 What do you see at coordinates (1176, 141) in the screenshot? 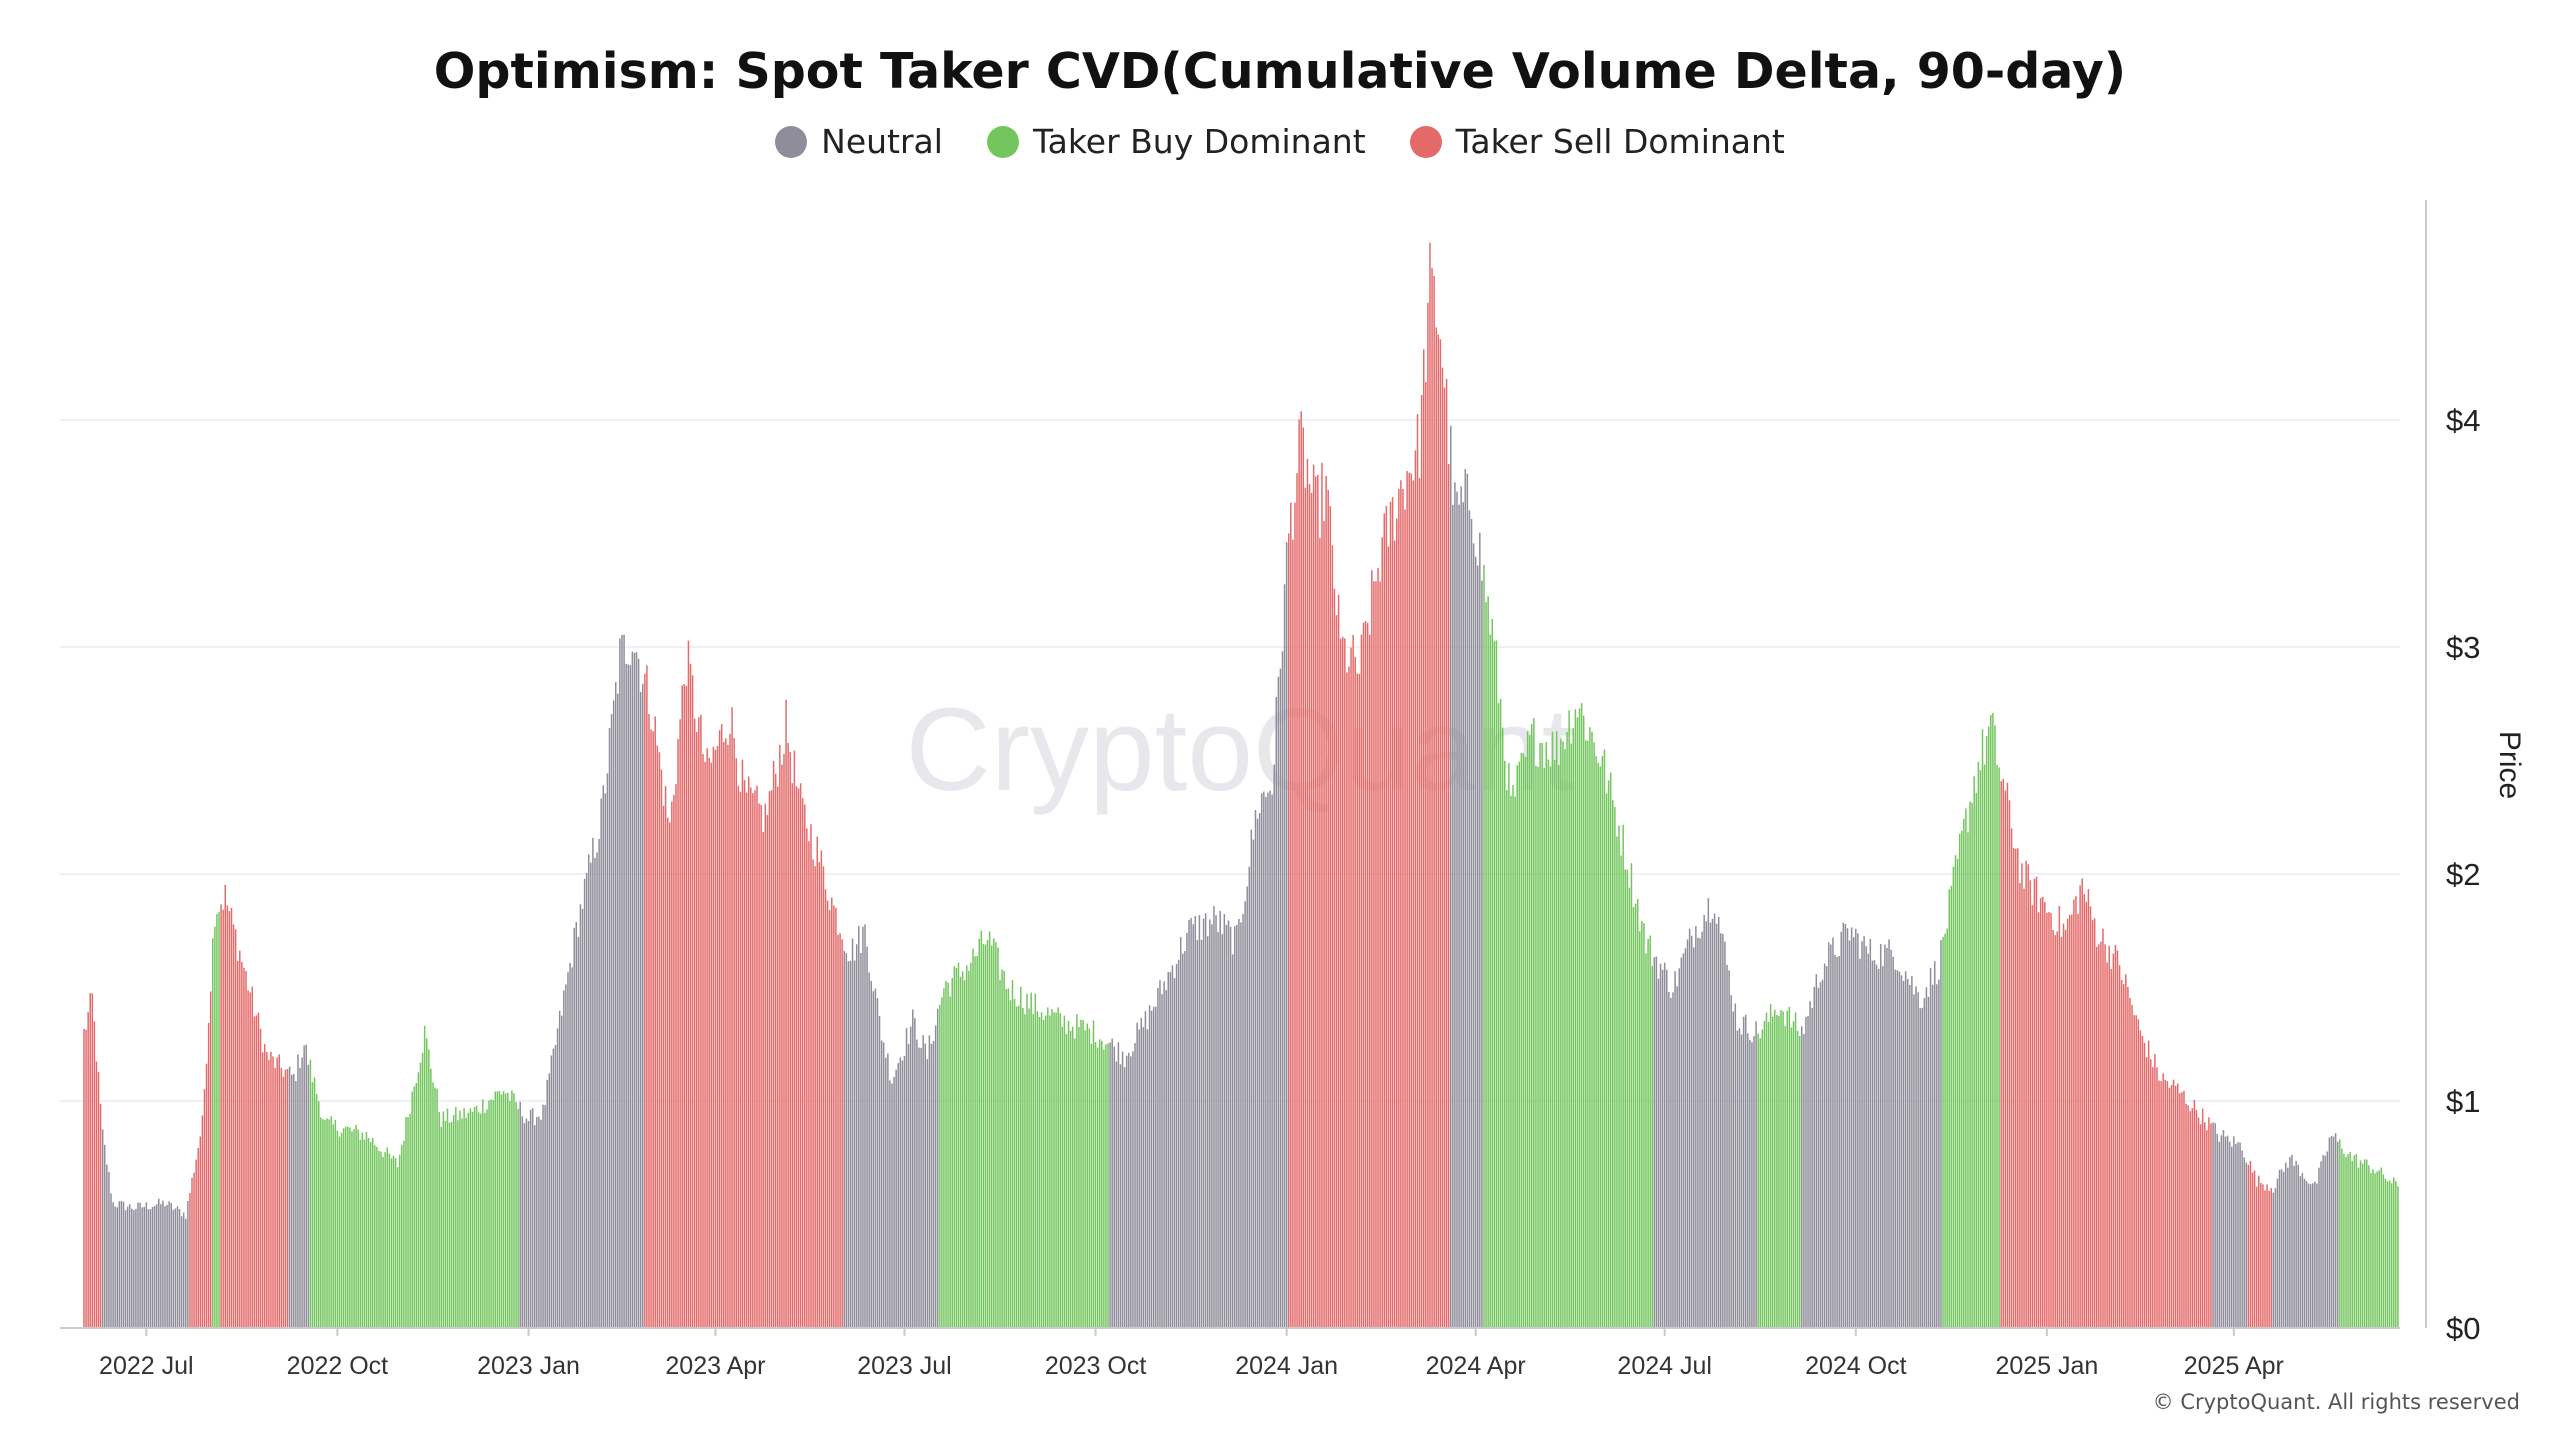
I see `legend-item-taker-buy: Taker Buy Dominant` at bounding box center [1176, 141].